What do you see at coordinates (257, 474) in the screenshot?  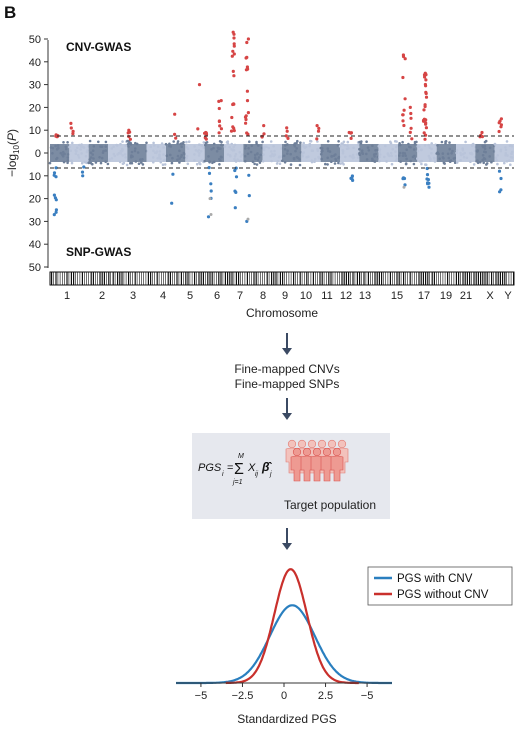 I see `formula-x-sub: ij` at bounding box center [257, 474].